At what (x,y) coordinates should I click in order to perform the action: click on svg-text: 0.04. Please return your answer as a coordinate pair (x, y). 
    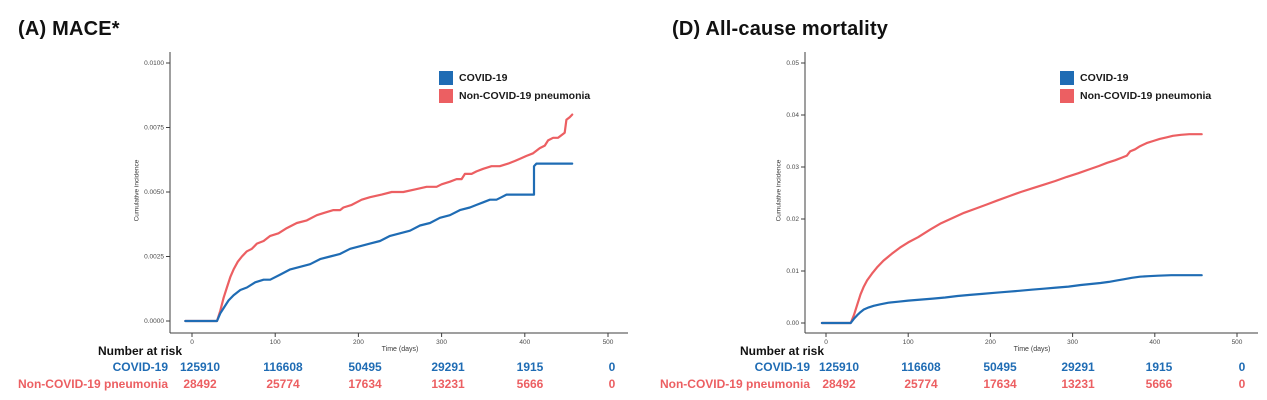
    Looking at the image, I should click on (792, 115).